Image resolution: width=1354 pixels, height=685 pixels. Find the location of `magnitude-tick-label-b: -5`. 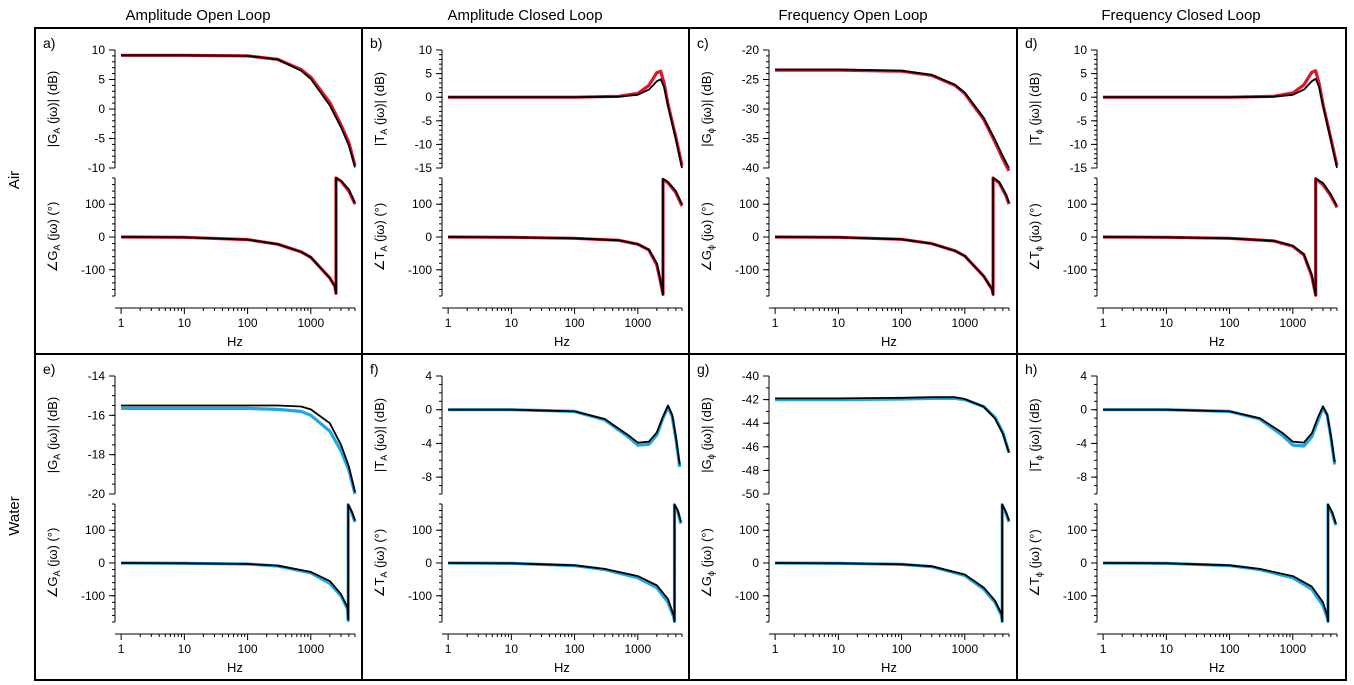

magnitude-tick-label-b: -5 is located at coordinates (426, 121).